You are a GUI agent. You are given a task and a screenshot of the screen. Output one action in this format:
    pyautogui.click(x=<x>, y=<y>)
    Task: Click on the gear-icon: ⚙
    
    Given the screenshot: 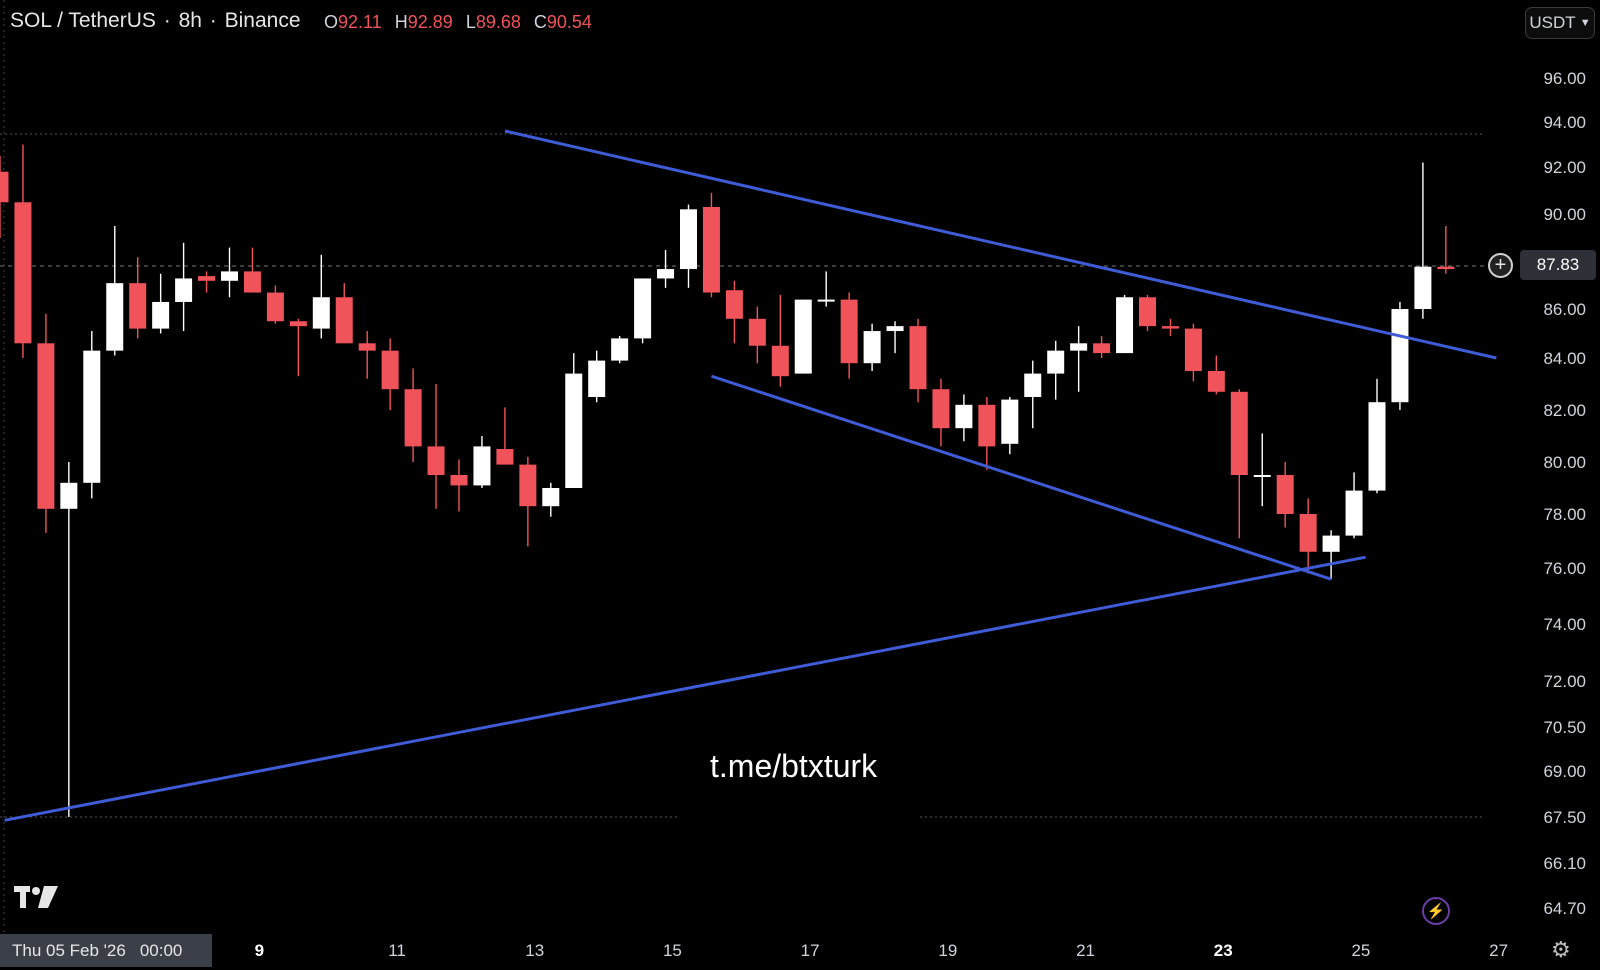 What is the action you would take?
    pyautogui.click(x=1561, y=949)
    